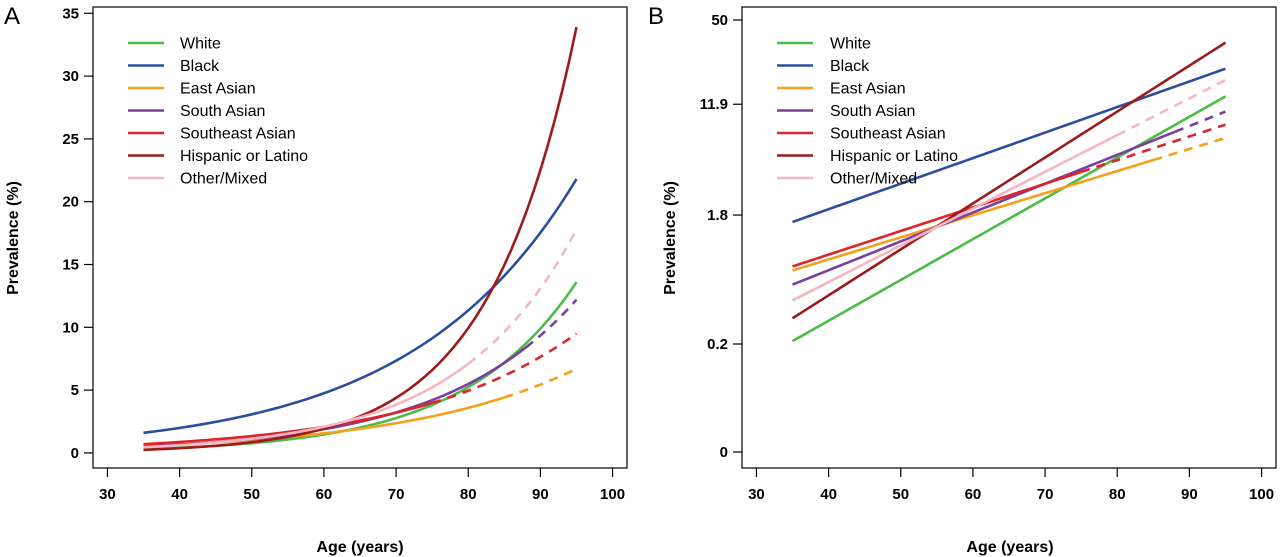 This screenshot has height=557, width=1280. I want to click on y-tick-label: 11.9, so click(714, 104).